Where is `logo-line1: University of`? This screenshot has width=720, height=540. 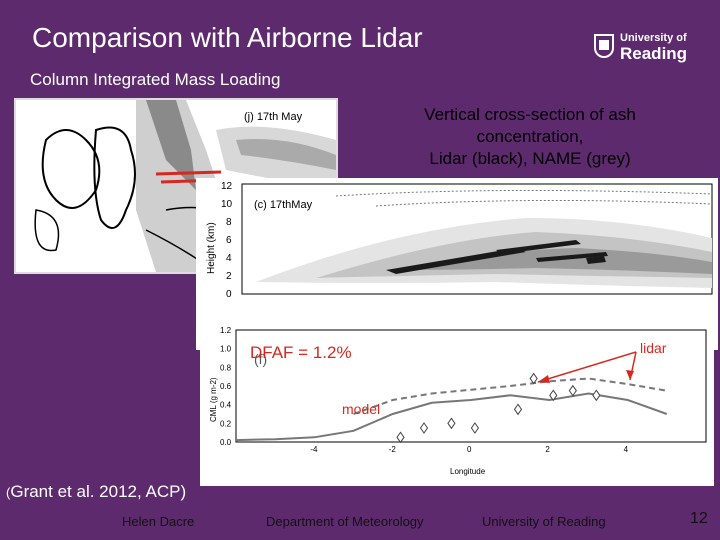
logo-line1: University of is located at coordinates (653, 38).